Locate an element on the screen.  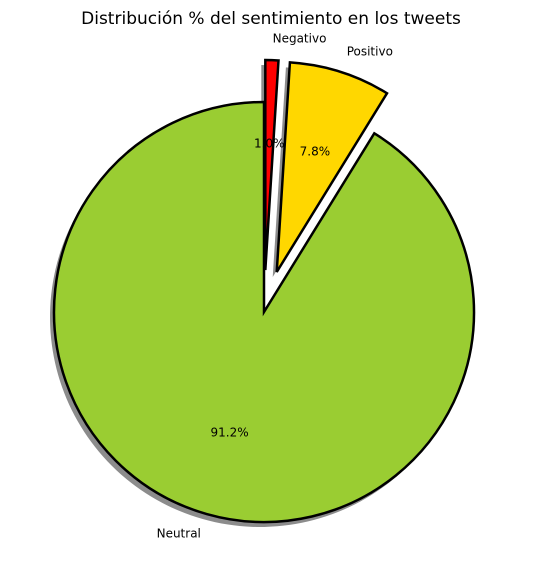
slice-pct-neutral: 91.2% is located at coordinates (230, 433).